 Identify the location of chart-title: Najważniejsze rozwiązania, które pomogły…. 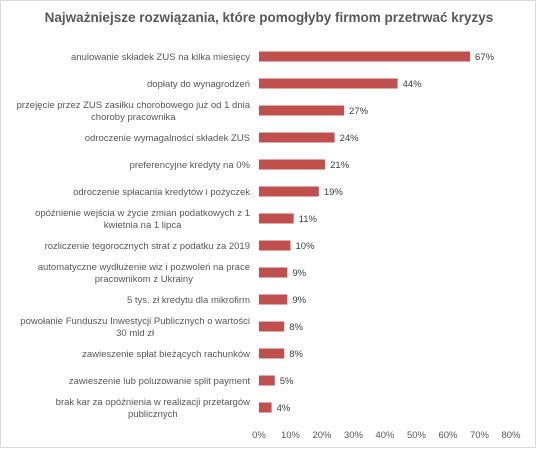
(269, 17).